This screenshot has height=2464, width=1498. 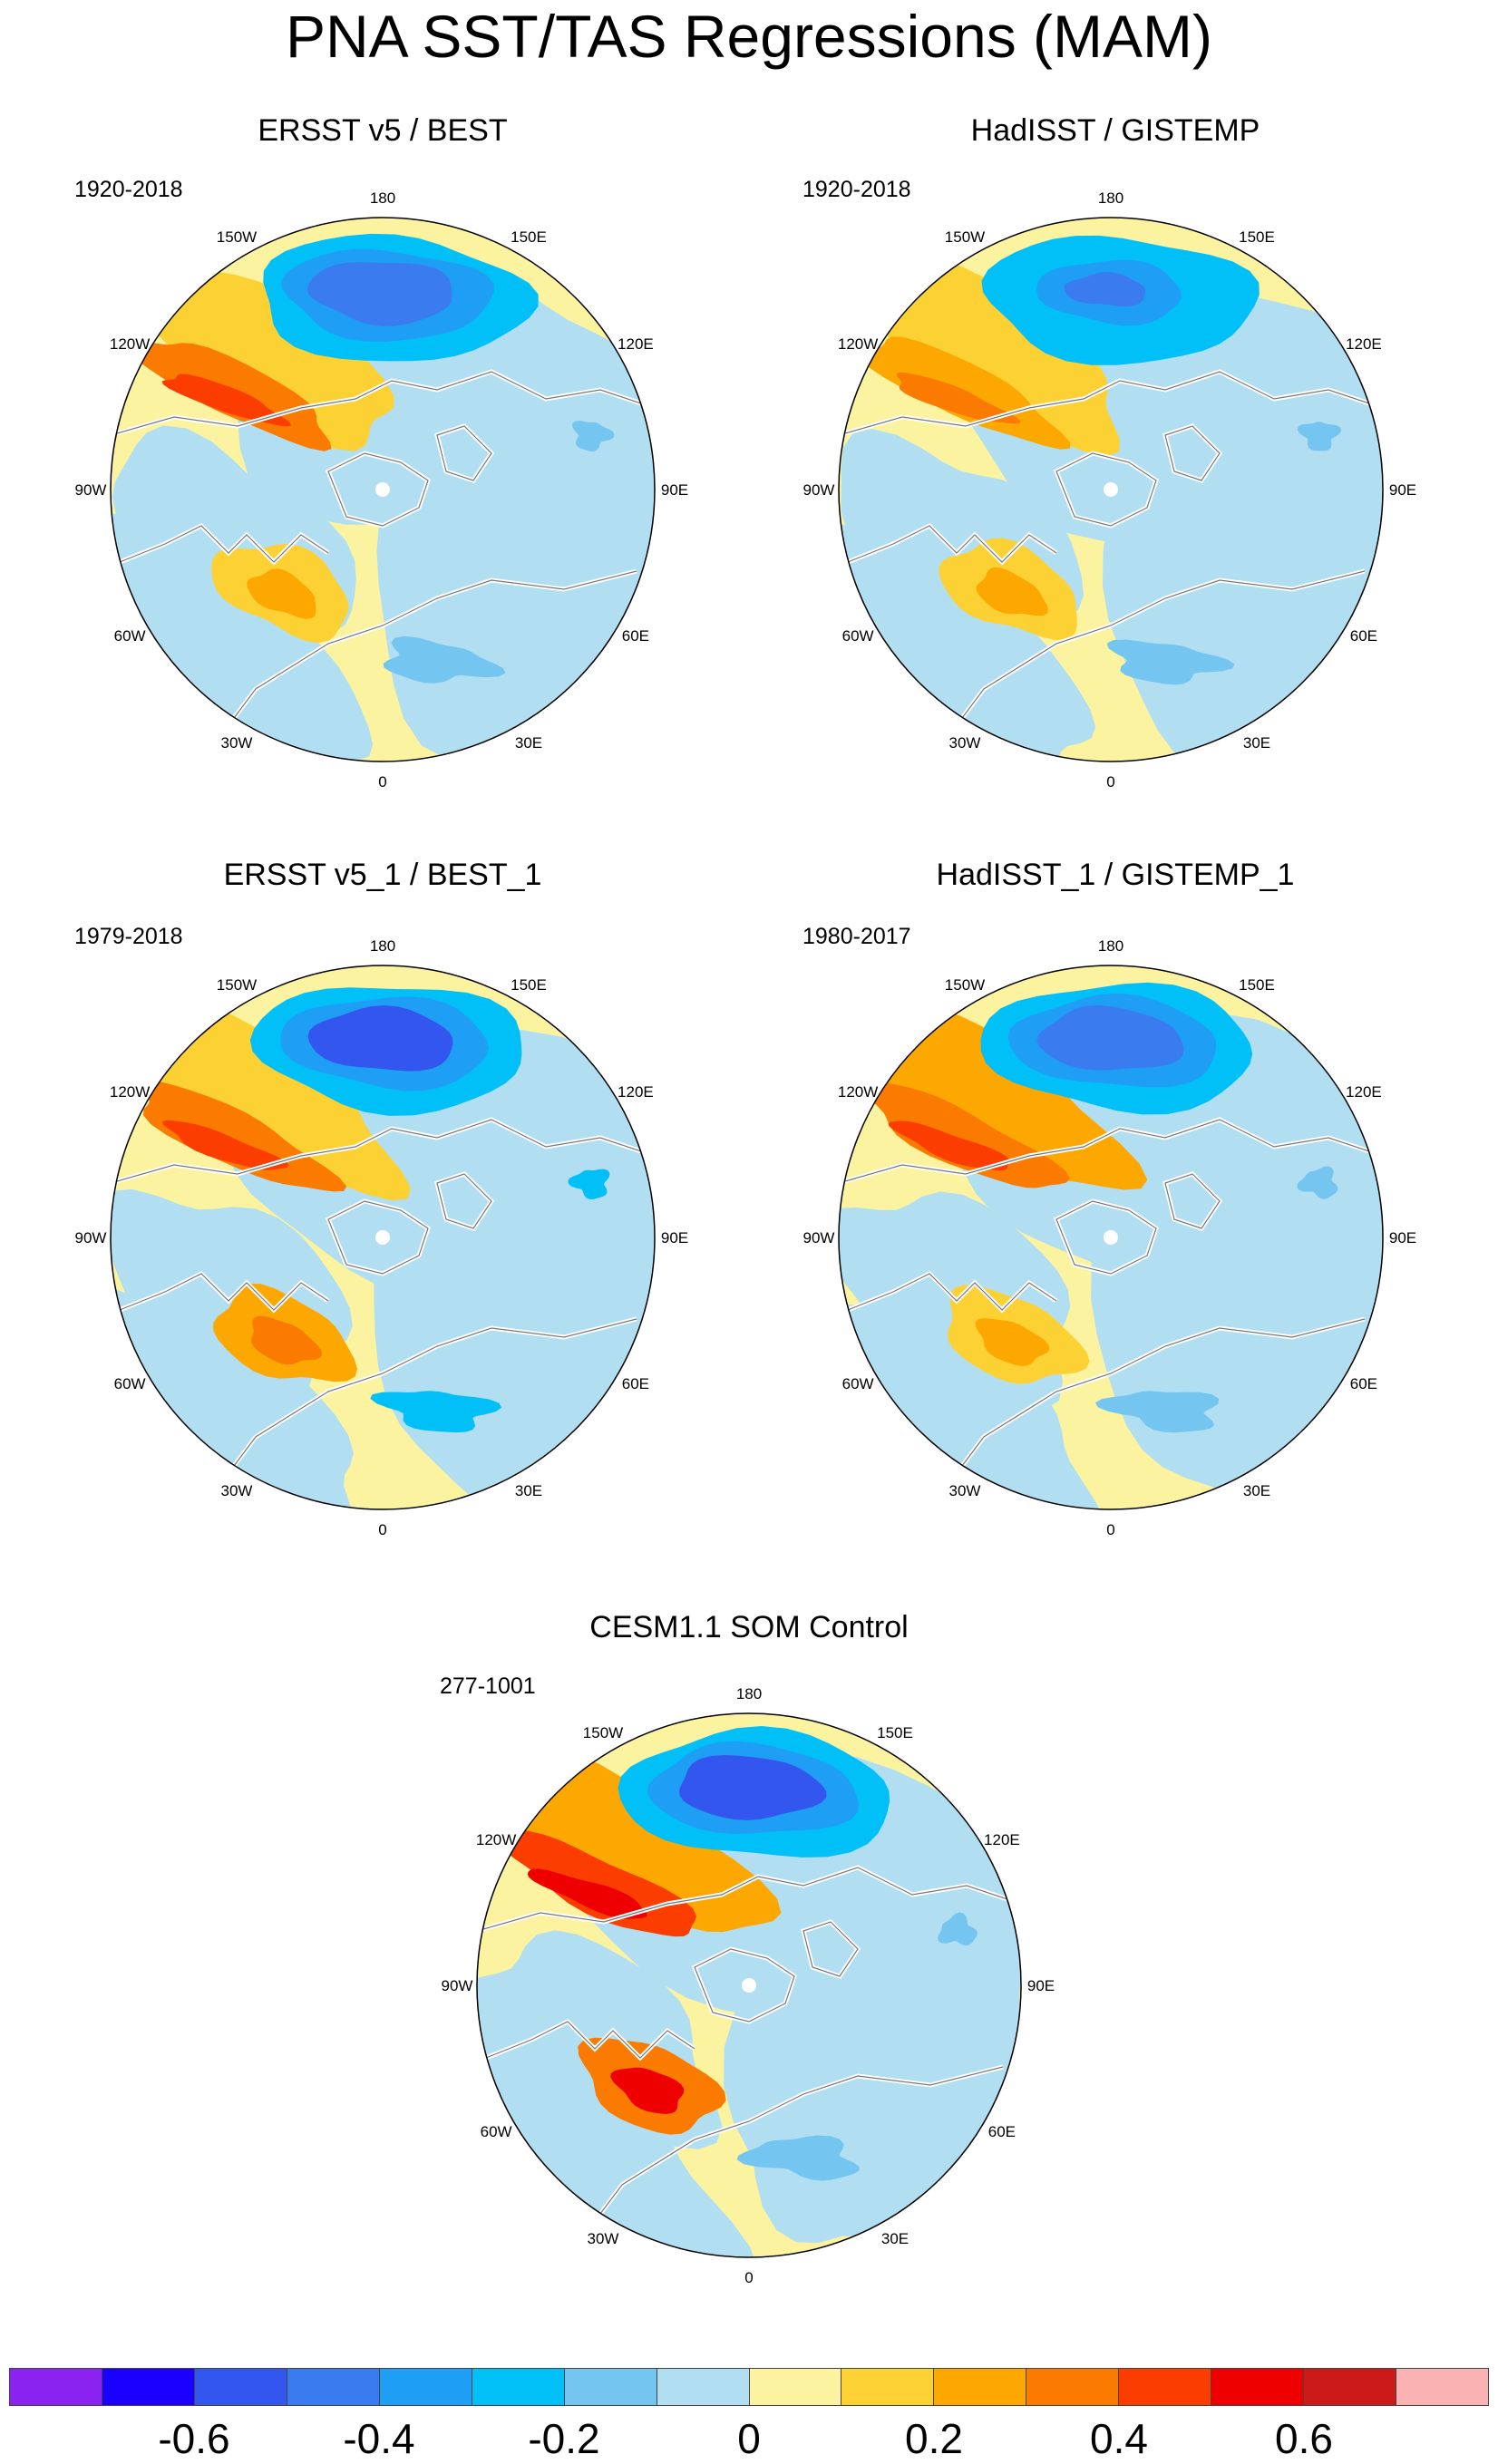 I want to click on field-negative-eurasia, so click(x=1242, y=553).